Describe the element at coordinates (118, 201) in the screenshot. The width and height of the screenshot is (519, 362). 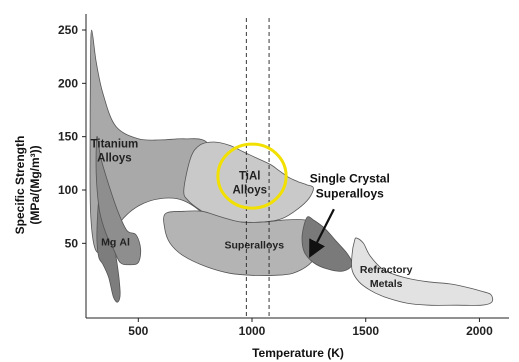
I see `region-al` at that location.